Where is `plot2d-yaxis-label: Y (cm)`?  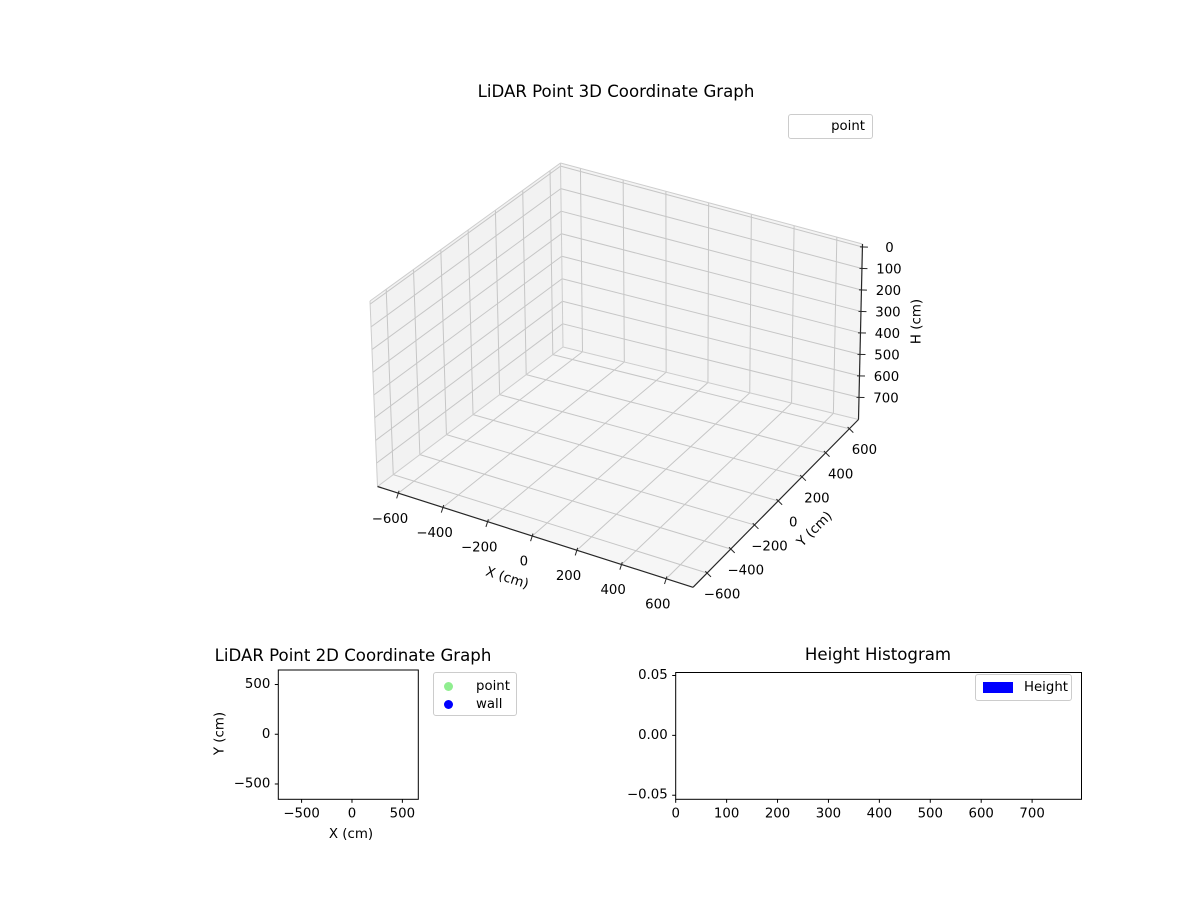
plot2d-yaxis-label: Y (cm) is located at coordinates (220, 733).